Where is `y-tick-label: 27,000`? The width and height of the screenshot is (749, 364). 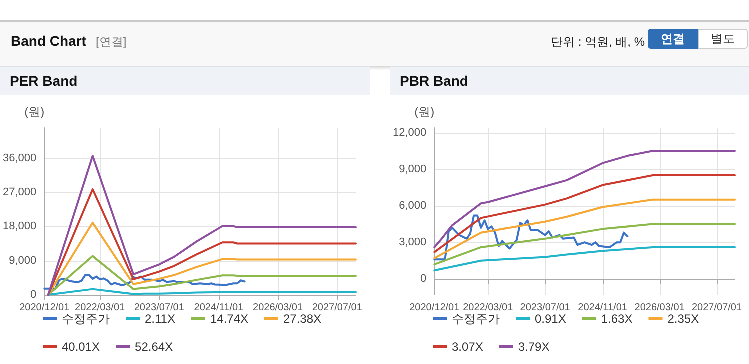 y-tick-label: 27,000 is located at coordinates (19, 192).